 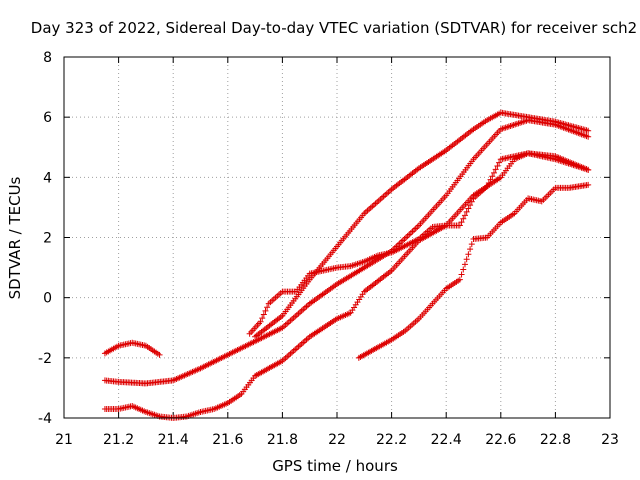 What do you see at coordinates (610, 440) in the screenshot?
I see `x-tick-label: 23` at bounding box center [610, 440].